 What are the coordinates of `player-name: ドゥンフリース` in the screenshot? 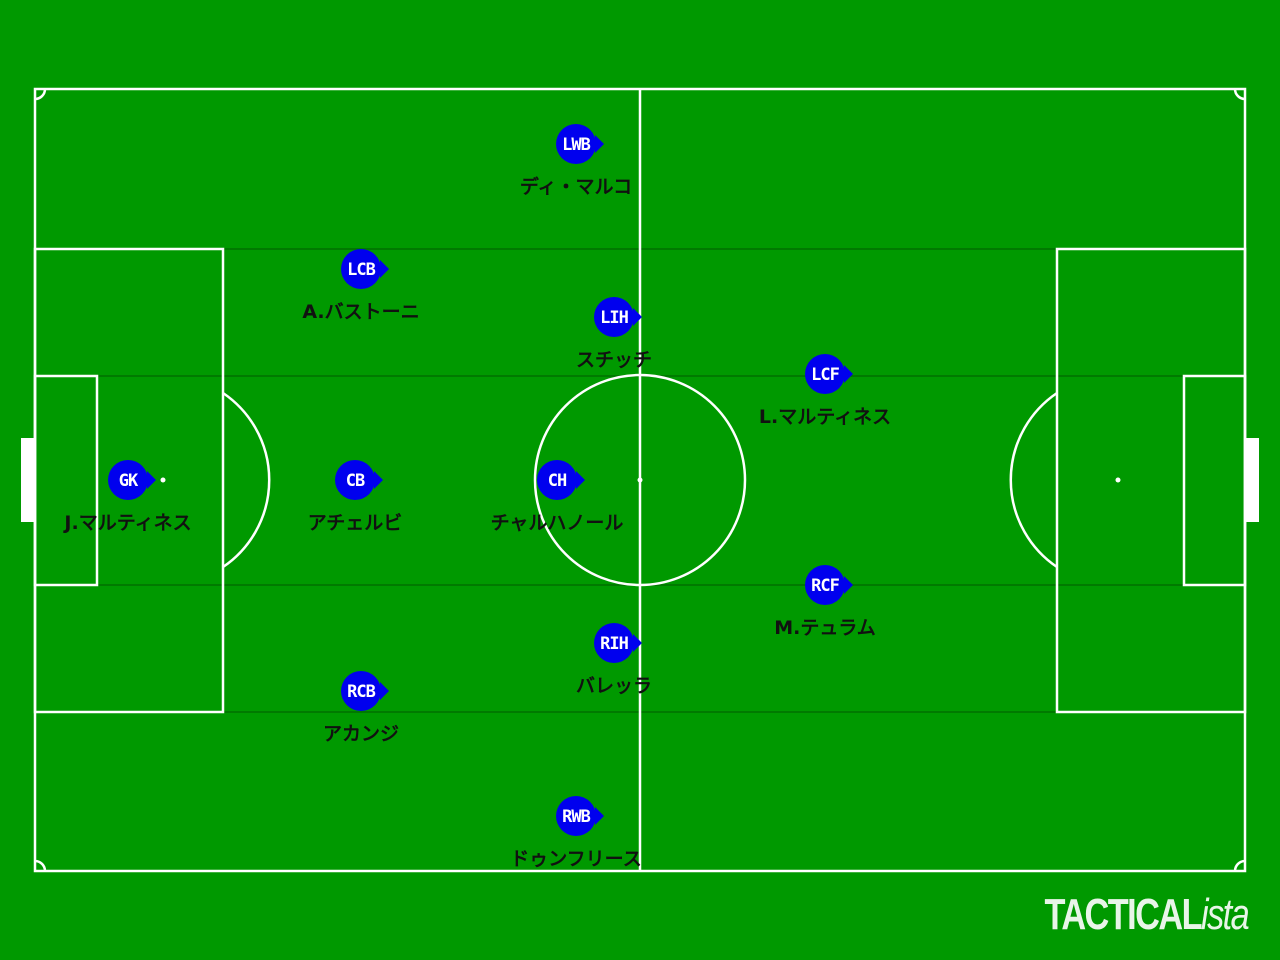 It's located at (575, 859).